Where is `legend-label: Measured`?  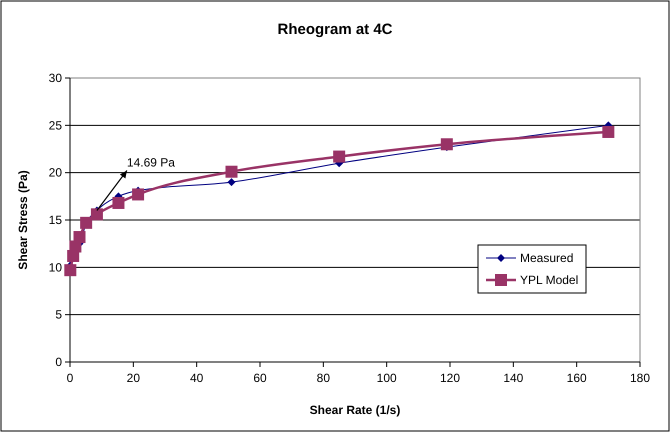
legend-label: Measured is located at coordinates (547, 258).